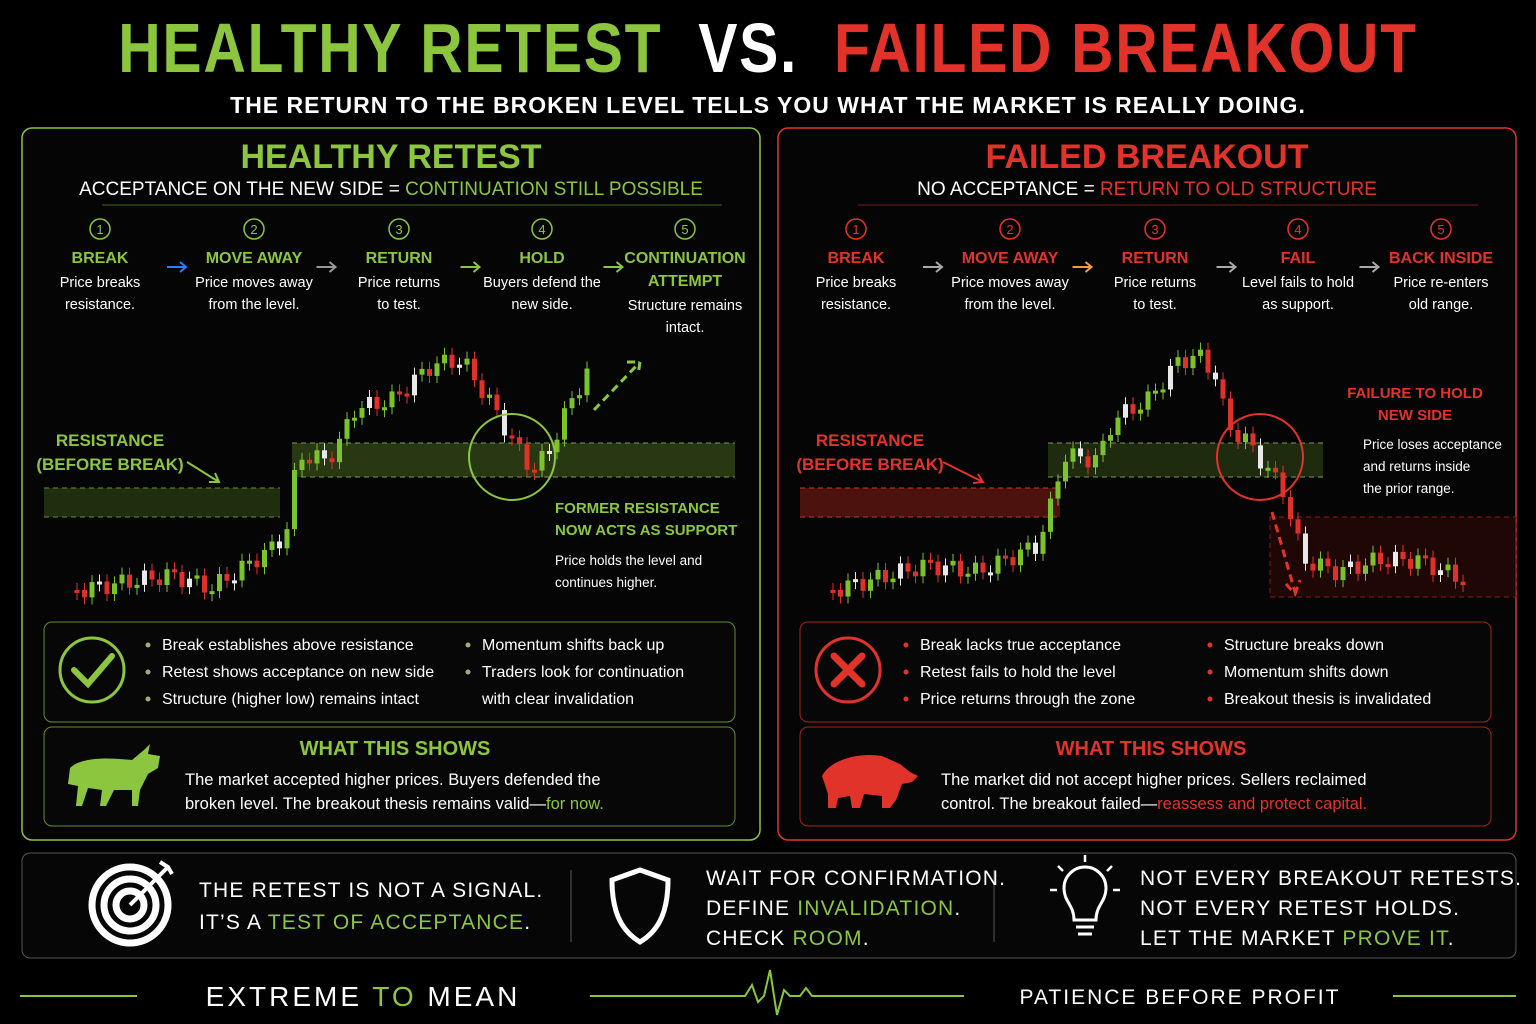  I want to click on bullet-text: Structure breaks down, so click(1304, 645).